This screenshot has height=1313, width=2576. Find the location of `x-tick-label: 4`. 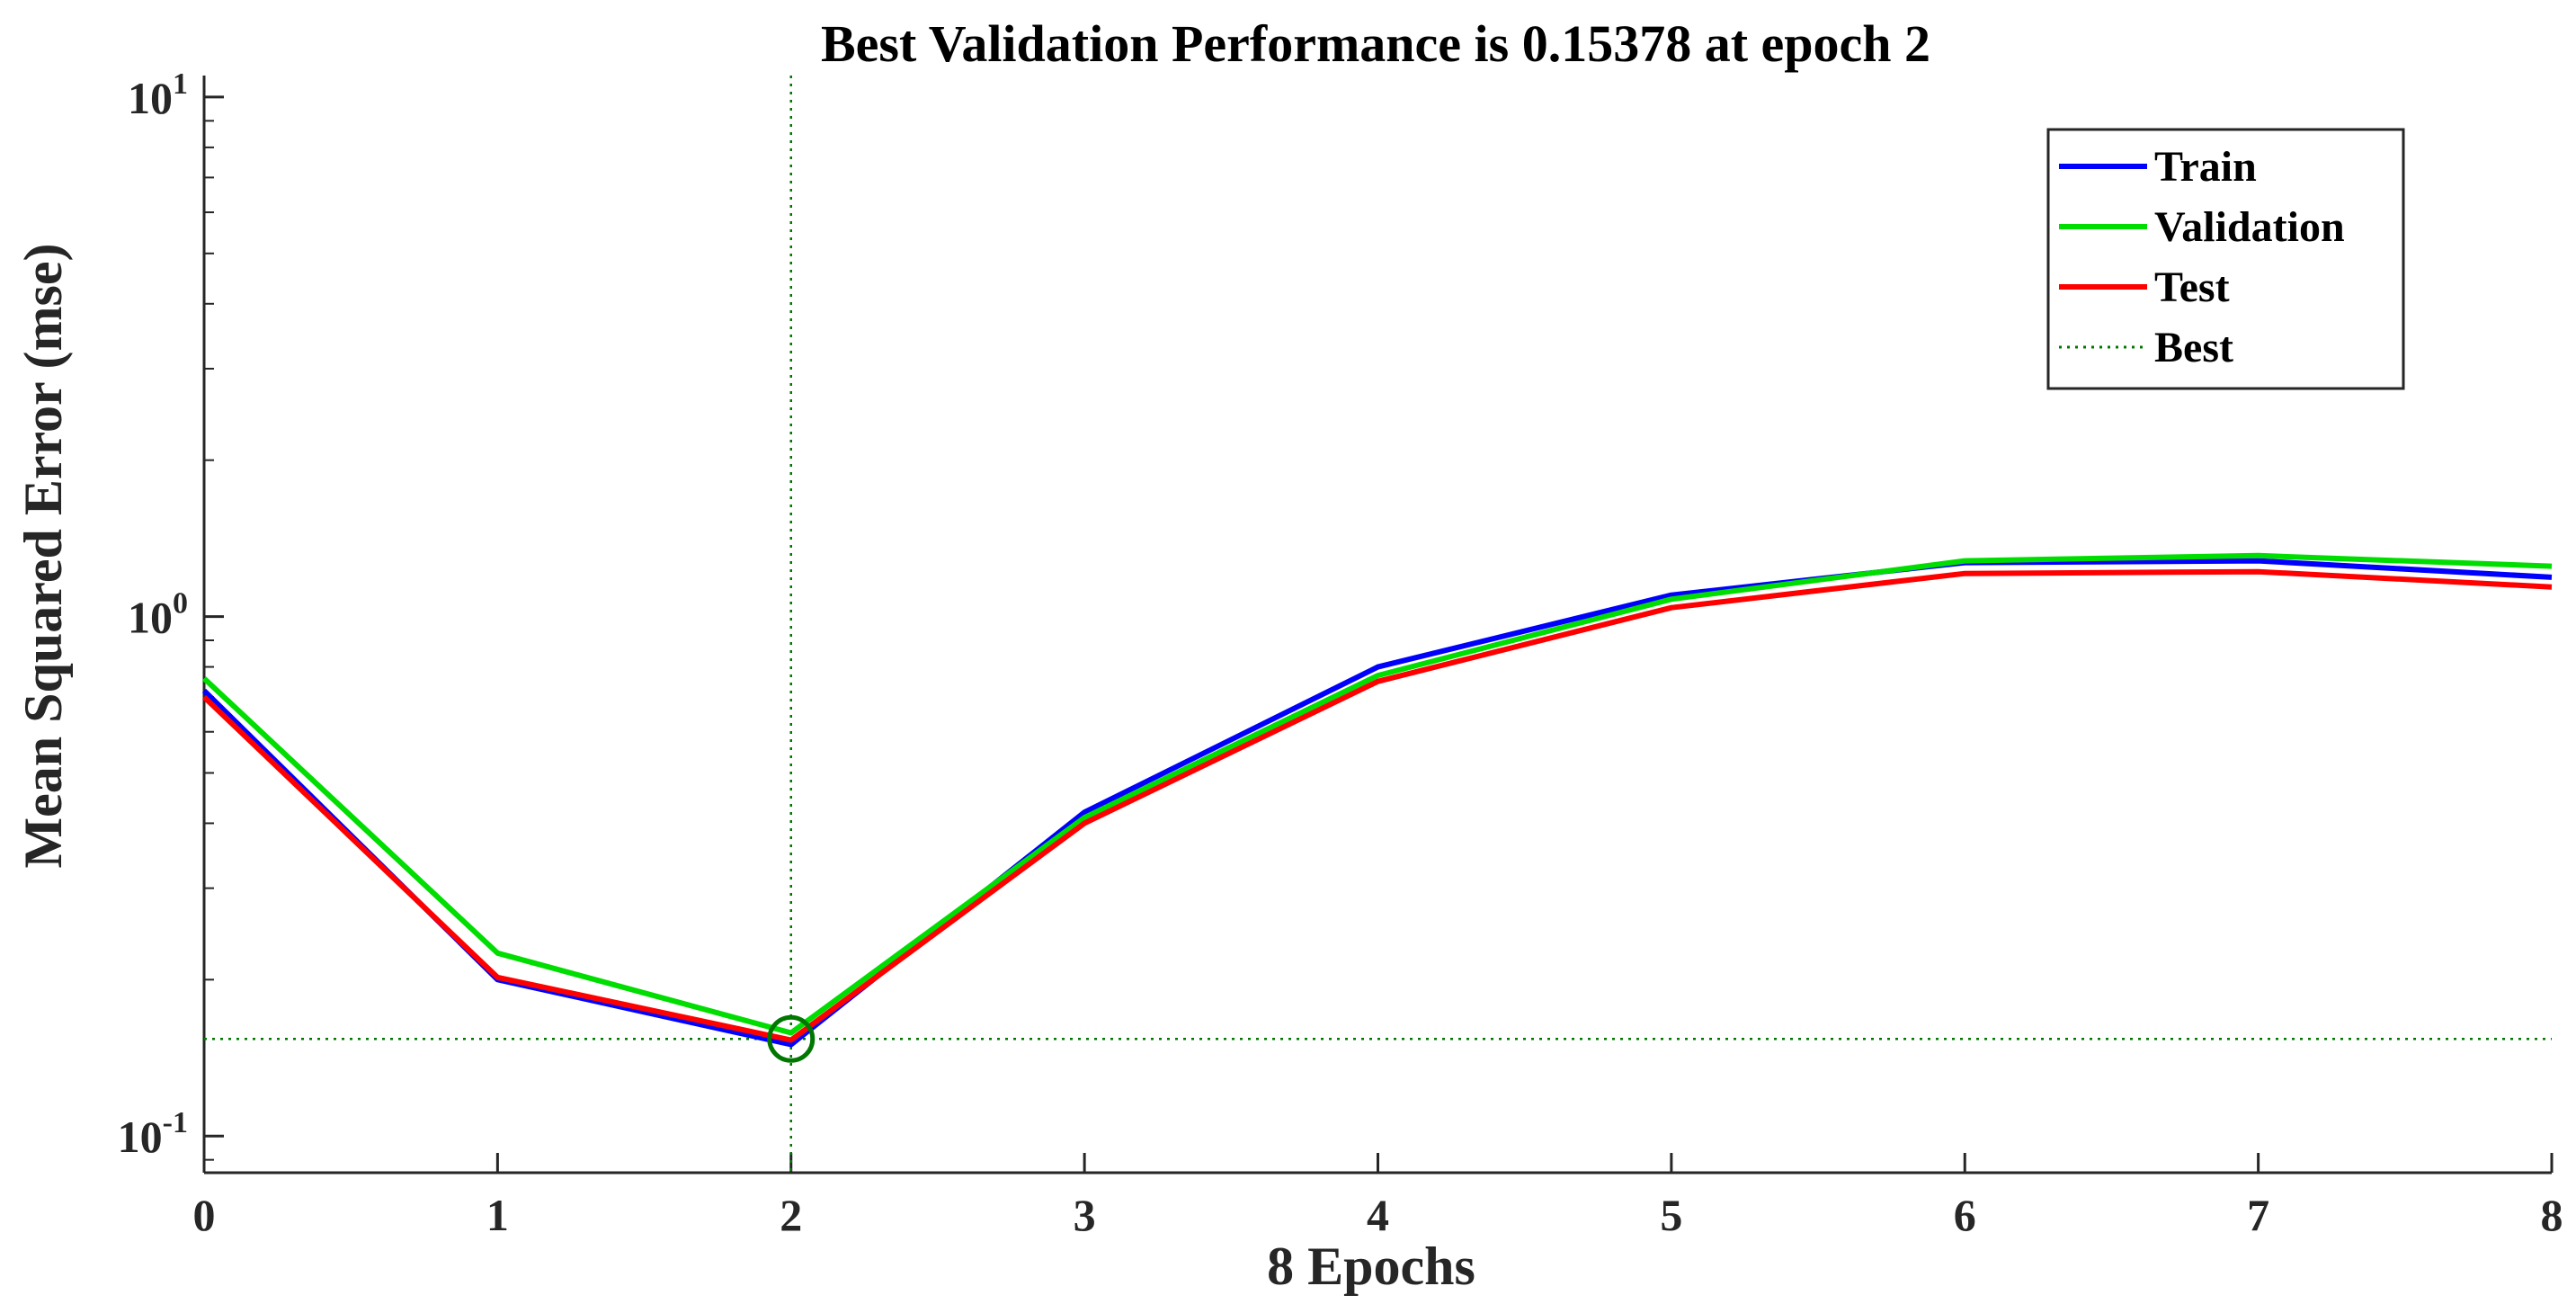

x-tick-label: 4 is located at coordinates (1378, 1215).